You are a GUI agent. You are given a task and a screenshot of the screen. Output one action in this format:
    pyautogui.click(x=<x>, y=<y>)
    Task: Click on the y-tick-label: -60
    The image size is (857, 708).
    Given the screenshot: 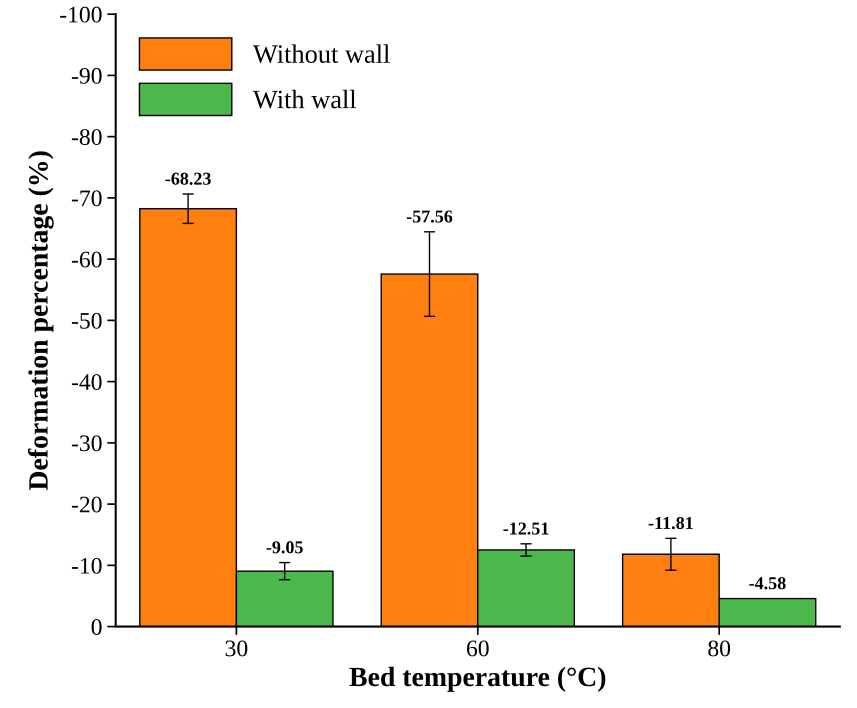 What is the action you would take?
    pyautogui.click(x=87, y=260)
    